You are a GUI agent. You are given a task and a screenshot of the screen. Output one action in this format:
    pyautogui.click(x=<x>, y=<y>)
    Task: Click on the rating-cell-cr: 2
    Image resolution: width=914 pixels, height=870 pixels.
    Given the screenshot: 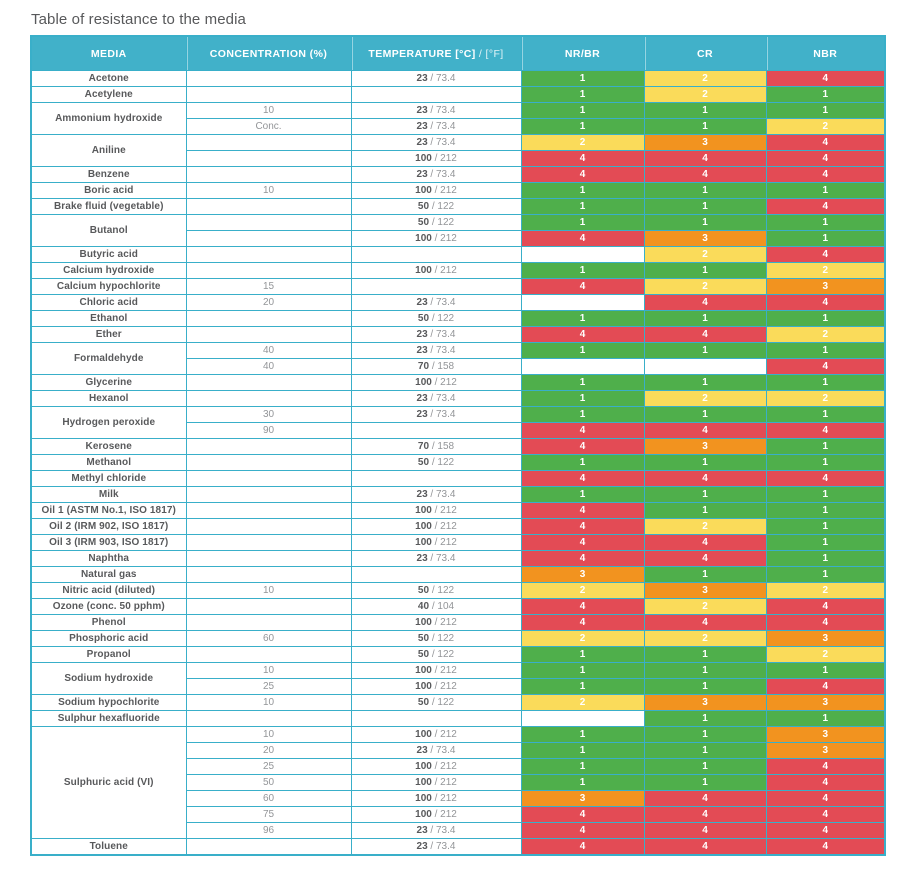 What is the action you would take?
    pyautogui.click(x=705, y=398)
    